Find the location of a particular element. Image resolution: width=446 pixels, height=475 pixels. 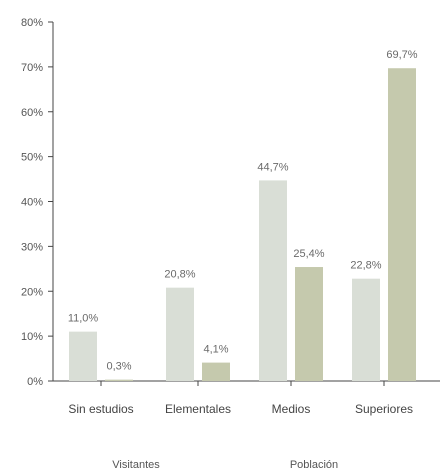

x-category-label: Superiores is located at coordinates (384, 409).